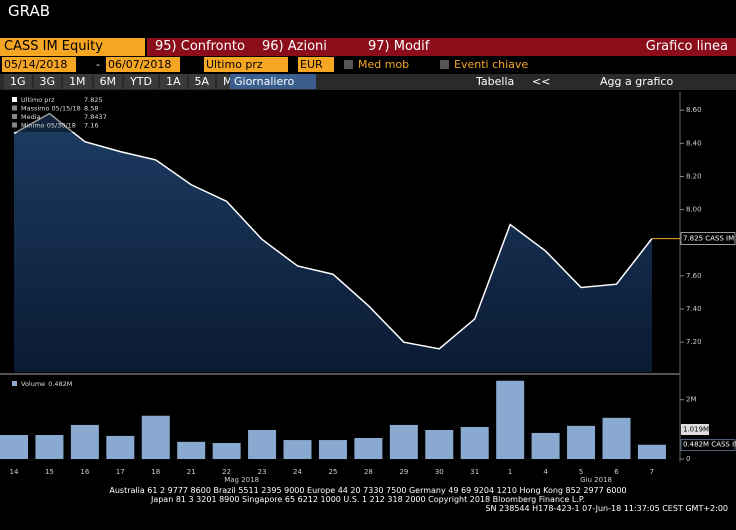 Image resolution: width=736 pixels, height=530 pixels. What do you see at coordinates (108, 81) in the screenshot?
I see `period-button: 6M` at bounding box center [108, 81].